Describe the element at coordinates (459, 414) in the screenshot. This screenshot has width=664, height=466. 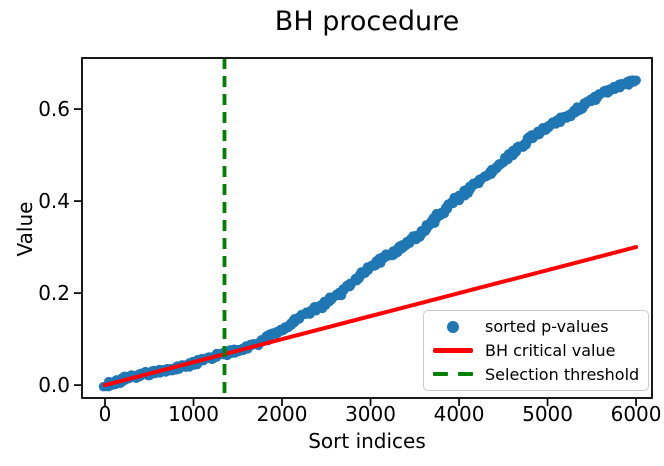
I see `x-tick-label: 4000` at that location.